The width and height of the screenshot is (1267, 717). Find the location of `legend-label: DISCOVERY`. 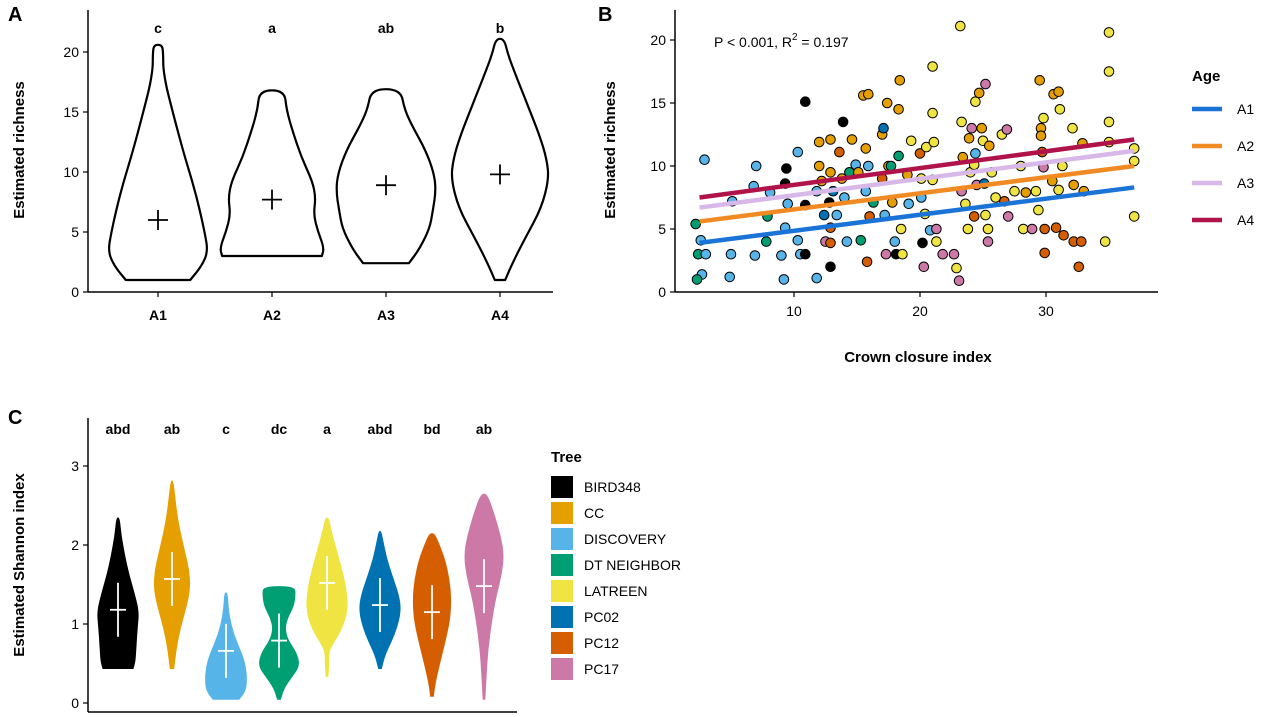

legend-label: DISCOVERY is located at coordinates (625, 539).